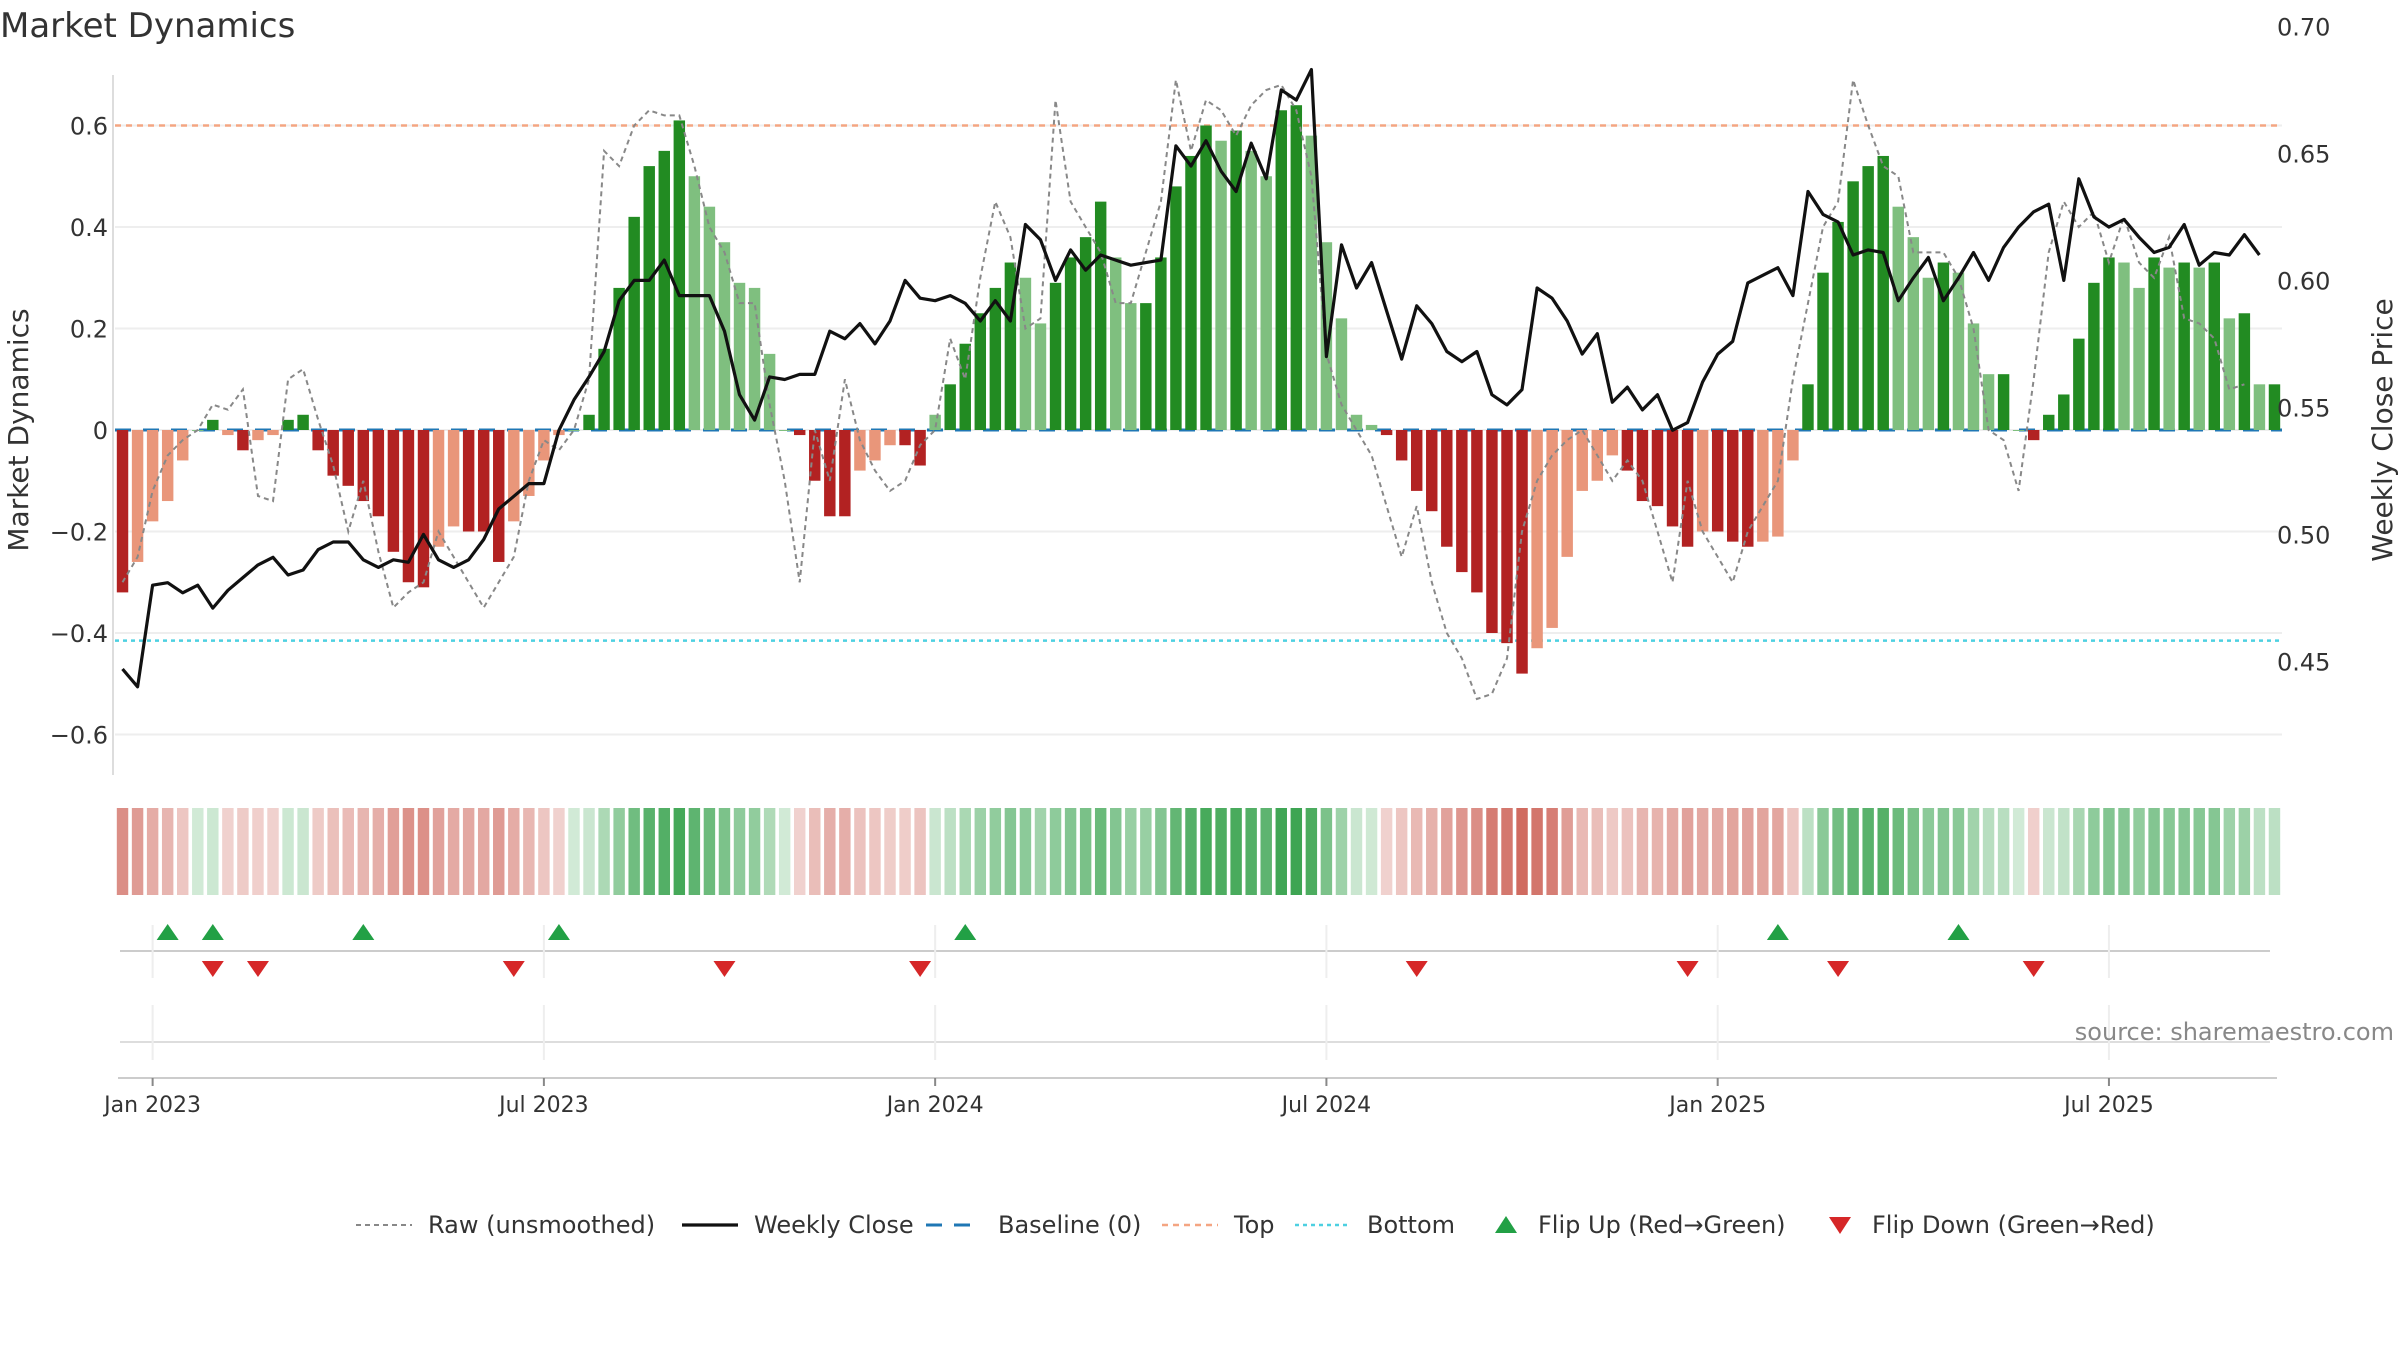 The width and height of the screenshot is (2400, 1350). Describe the element at coordinates (89, 228) in the screenshot. I see `y-left-tick-label: 0.4` at that location.